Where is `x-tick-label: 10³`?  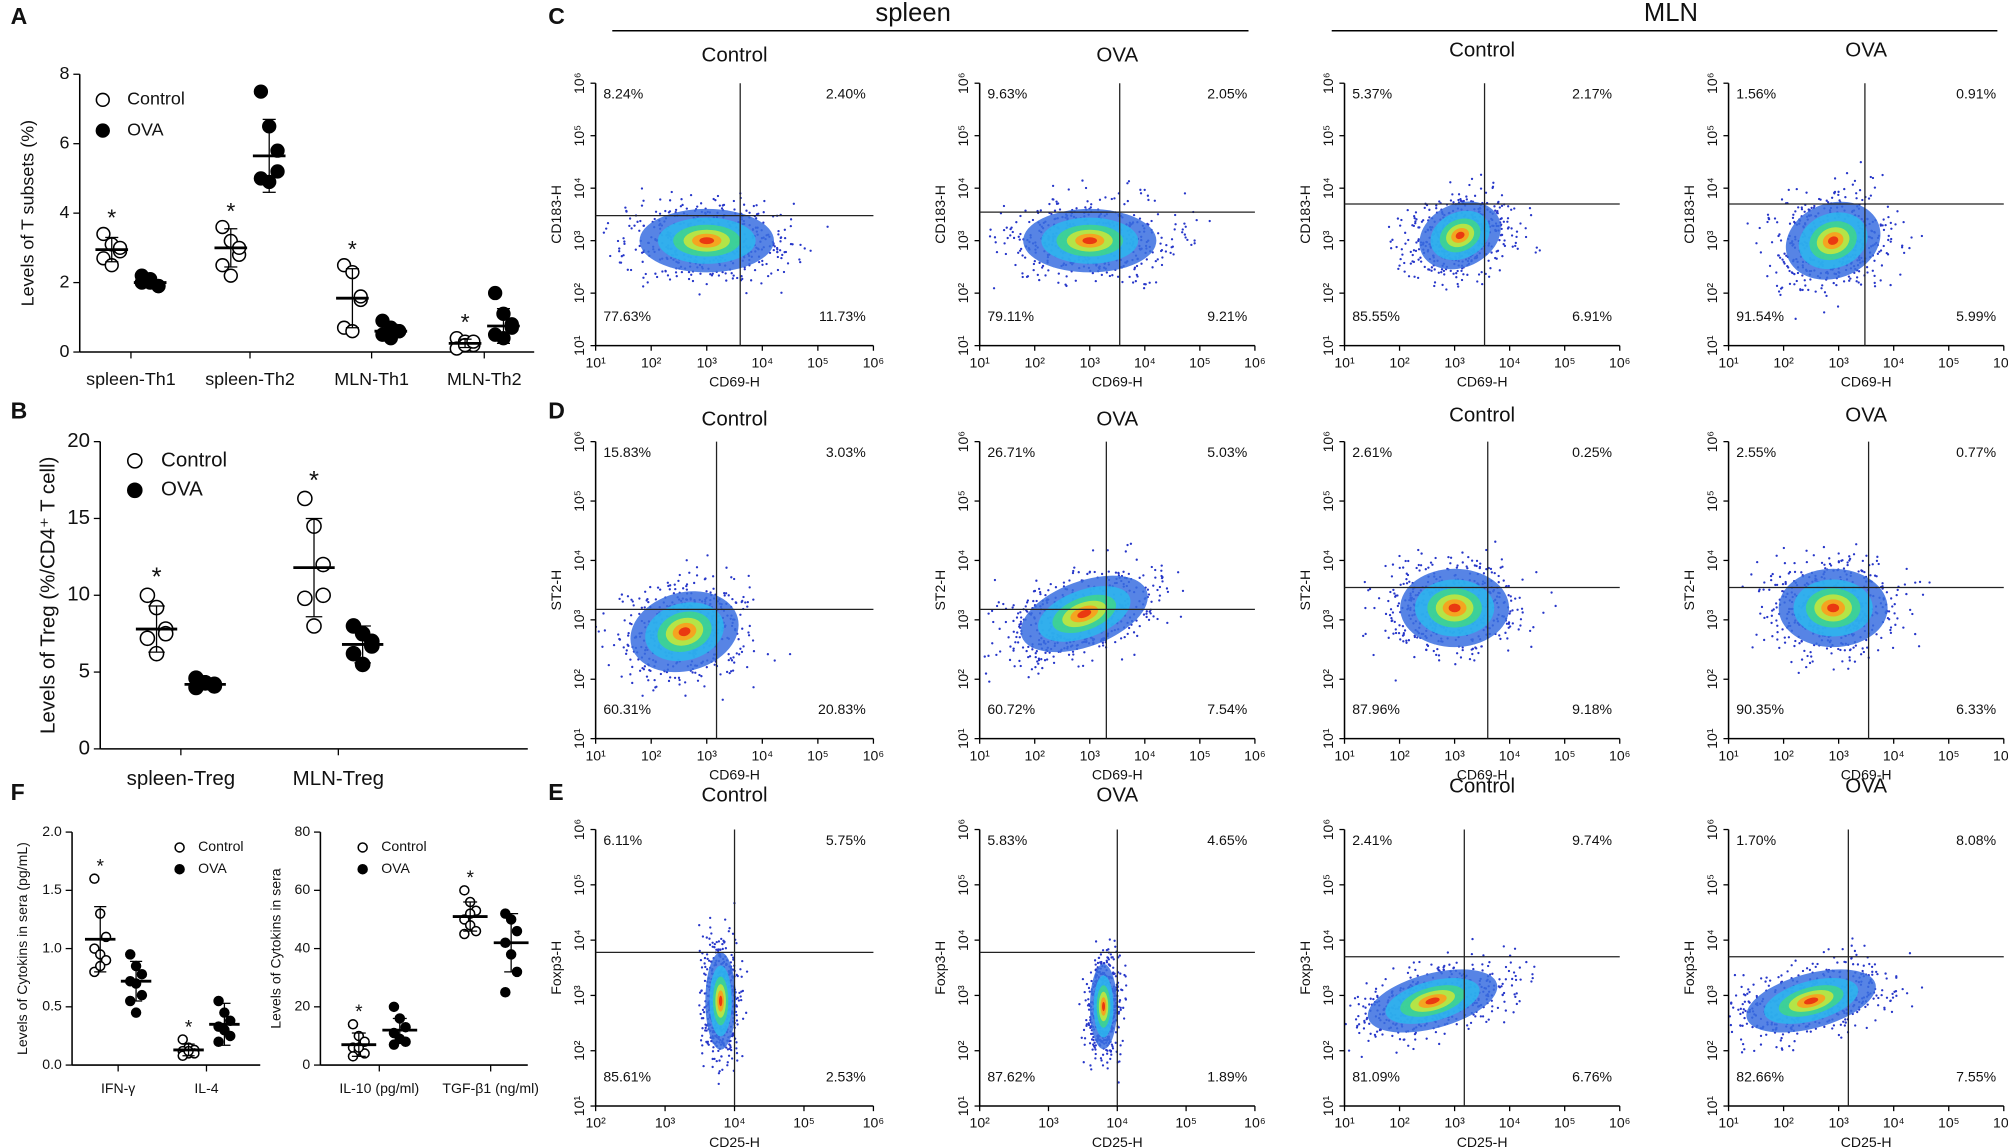
x-tick-label: 10³ is located at coordinates (1838, 755).